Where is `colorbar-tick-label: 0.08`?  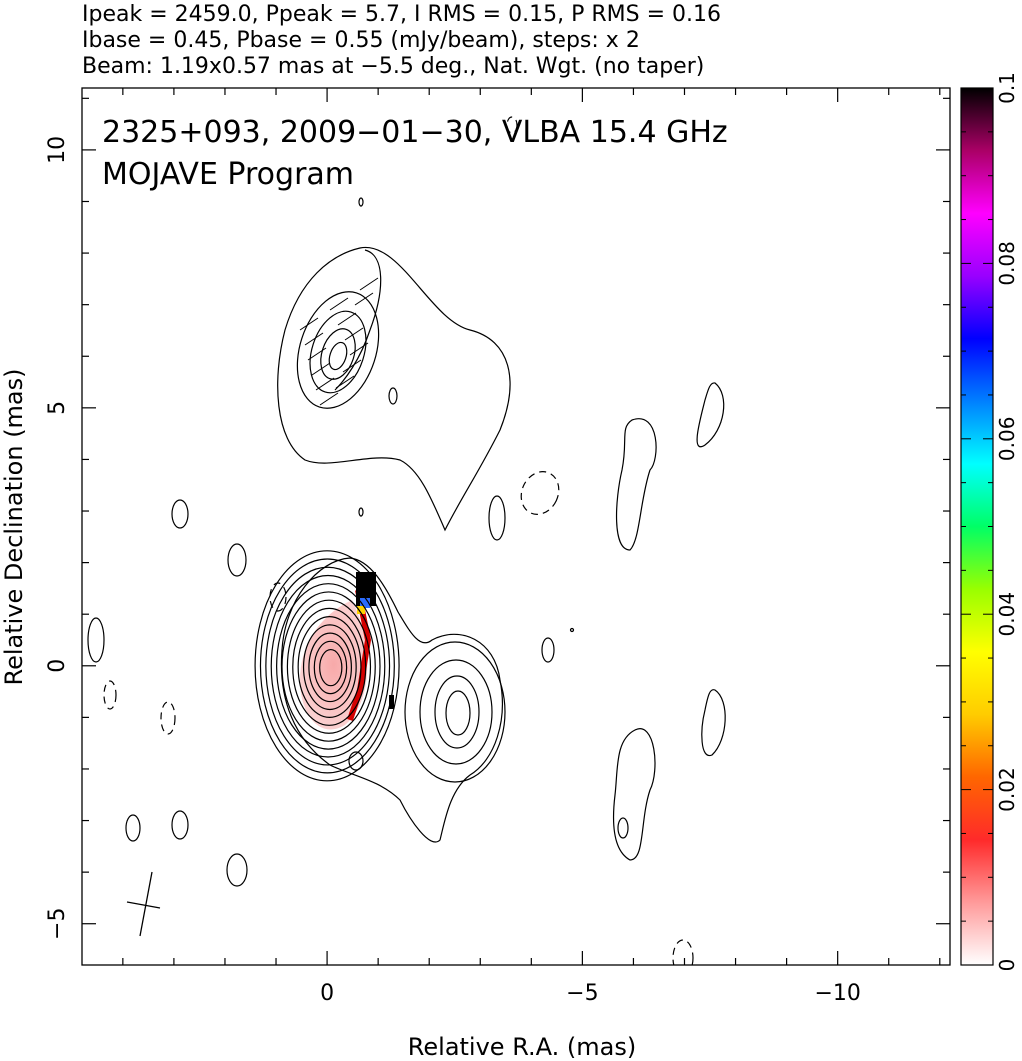 colorbar-tick-label: 0.08 is located at coordinates (1007, 263).